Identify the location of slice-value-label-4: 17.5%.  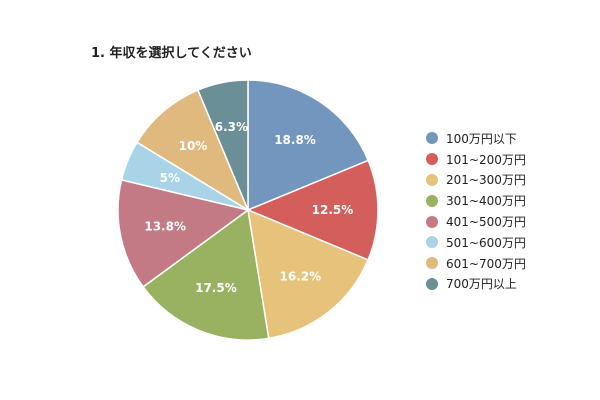
(216, 288).